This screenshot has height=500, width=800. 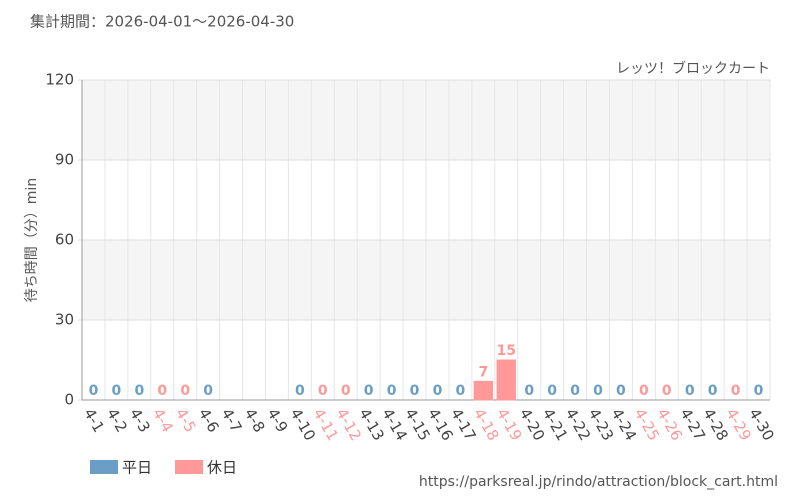 What do you see at coordinates (209, 420) in the screenshot?
I see `x-tick-label: 4-6` at bounding box center [209, 420].